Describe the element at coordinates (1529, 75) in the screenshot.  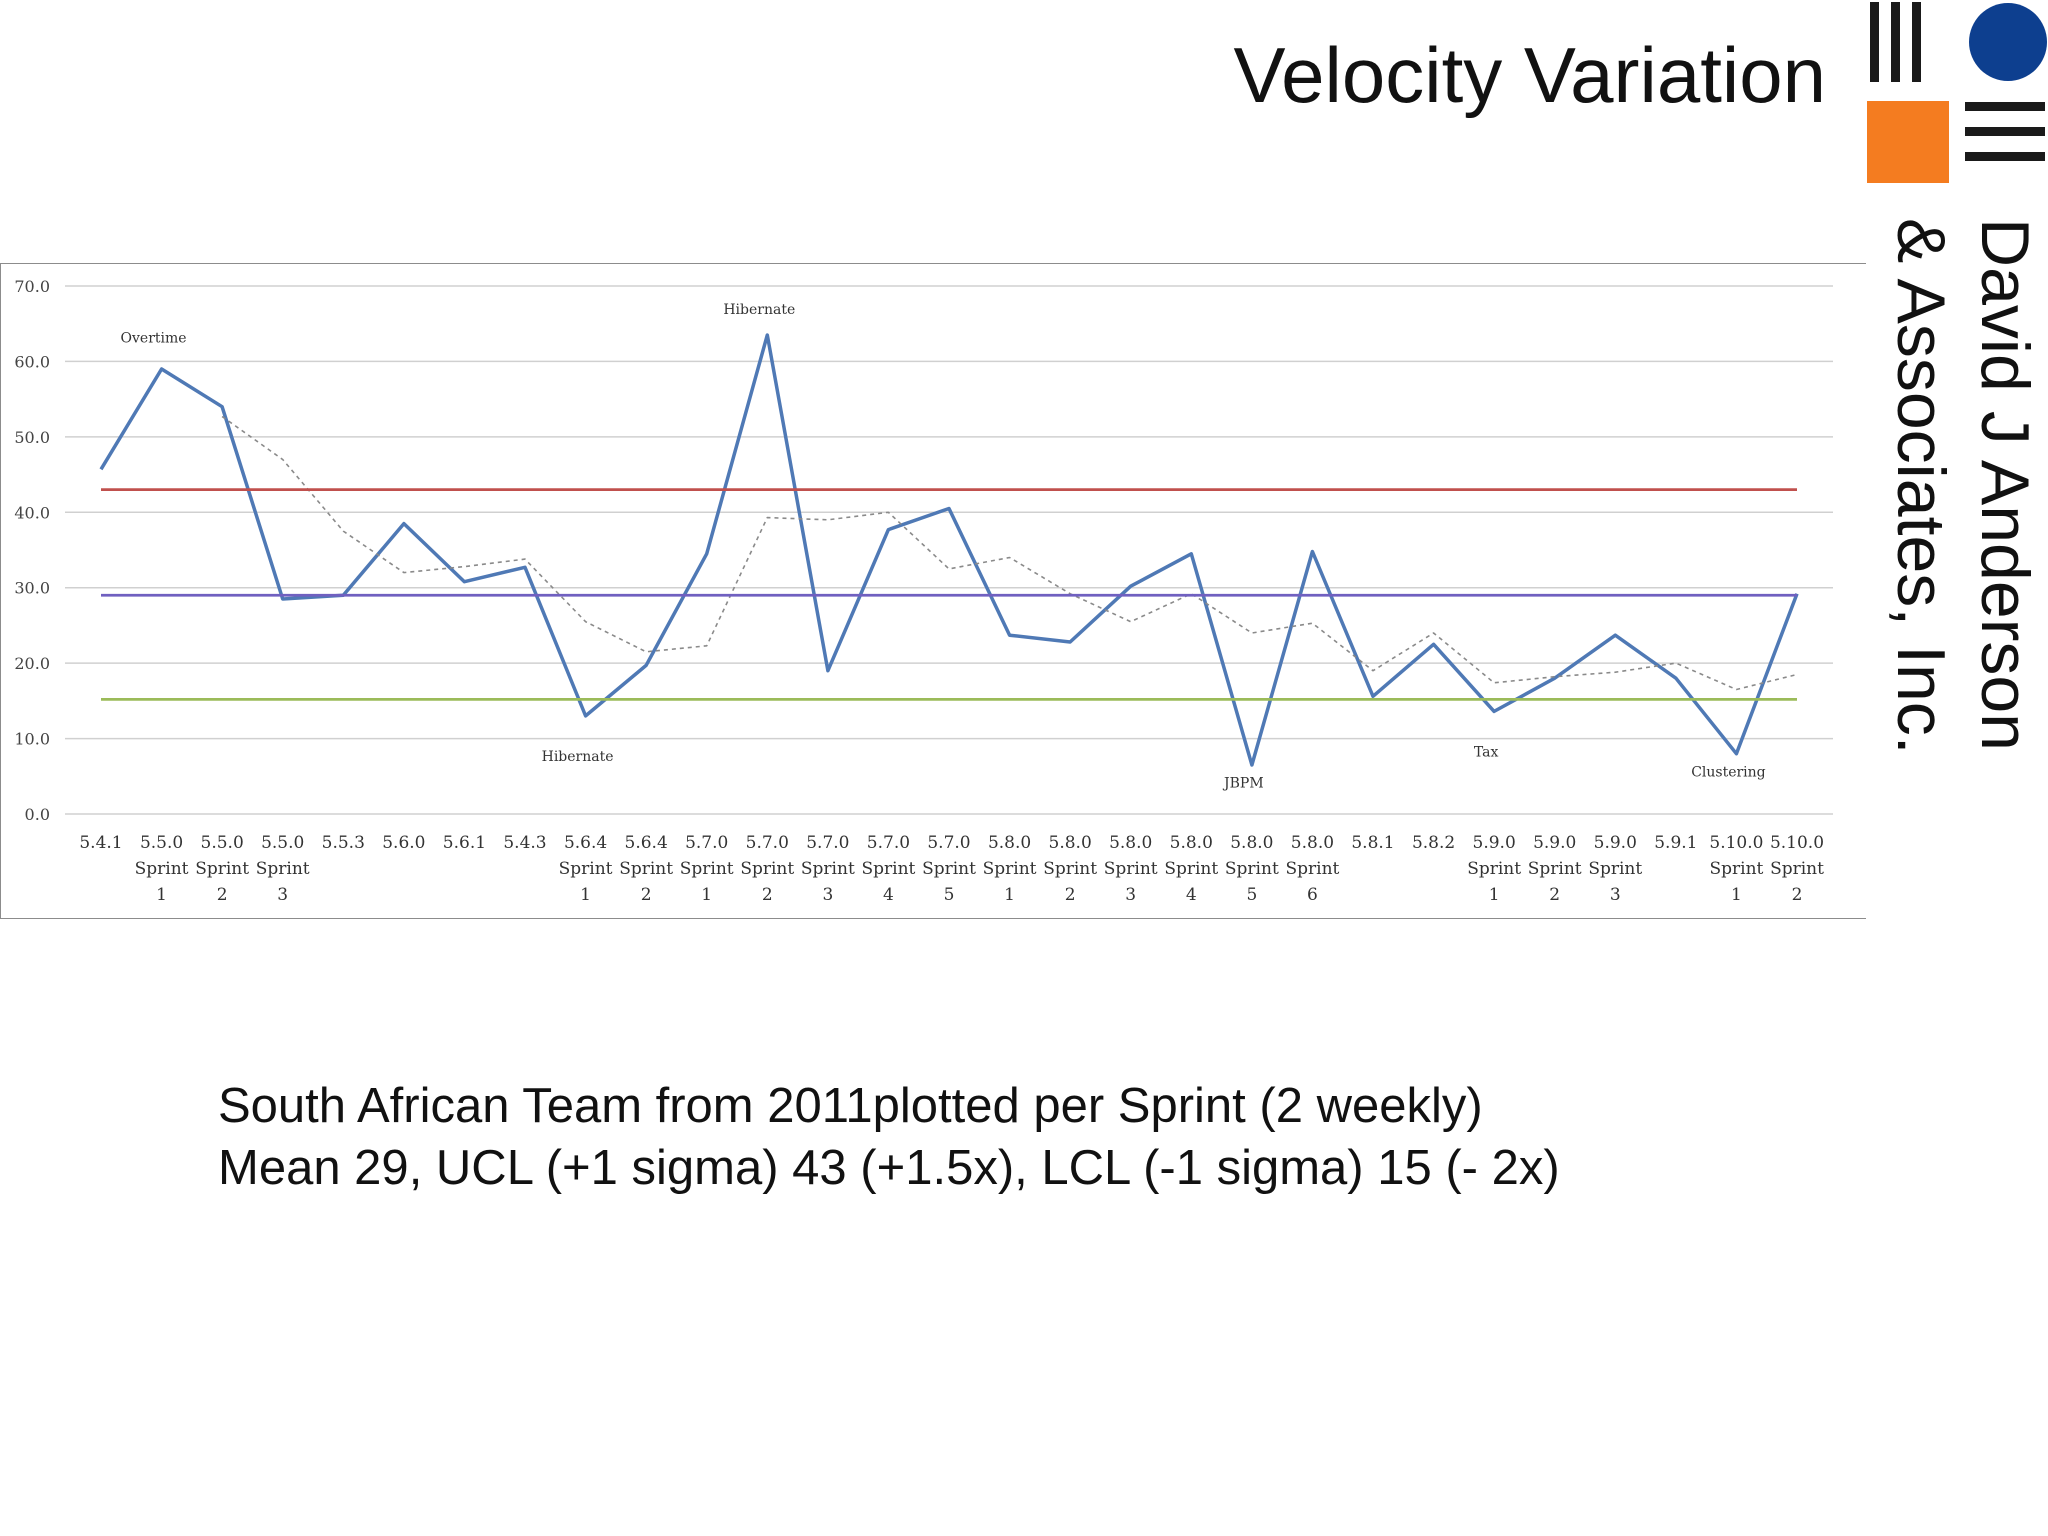
I see `slide-title: Velocity Variation` at that location.